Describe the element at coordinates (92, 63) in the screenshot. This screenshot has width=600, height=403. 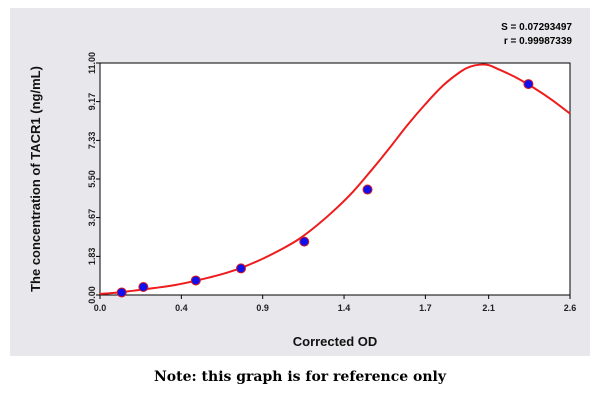
I see `y-tick-label: 11.00` at that location.